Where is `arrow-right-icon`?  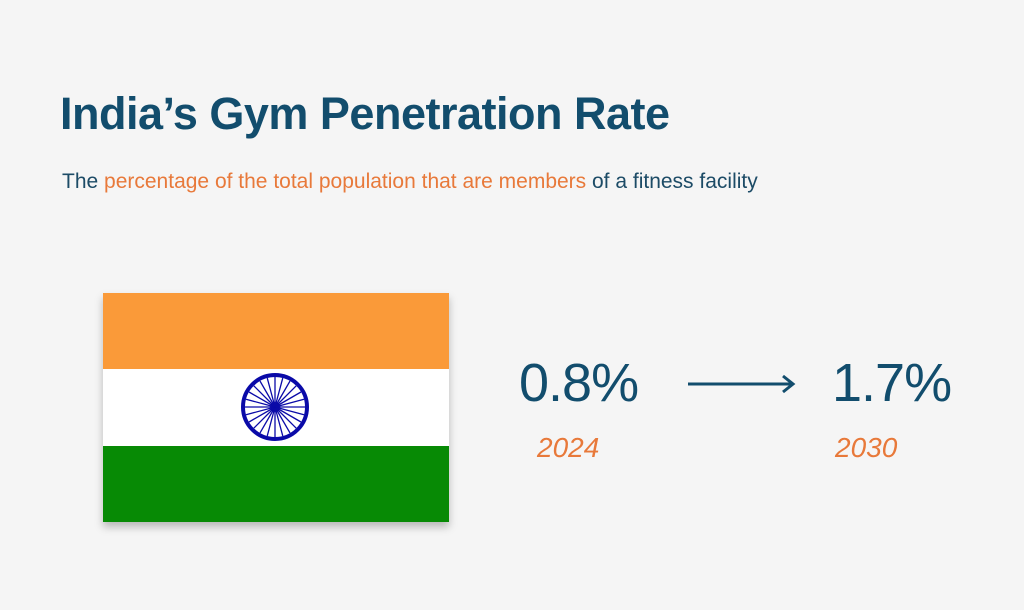
arrow-right-icon is located at coordinates (742, 384).